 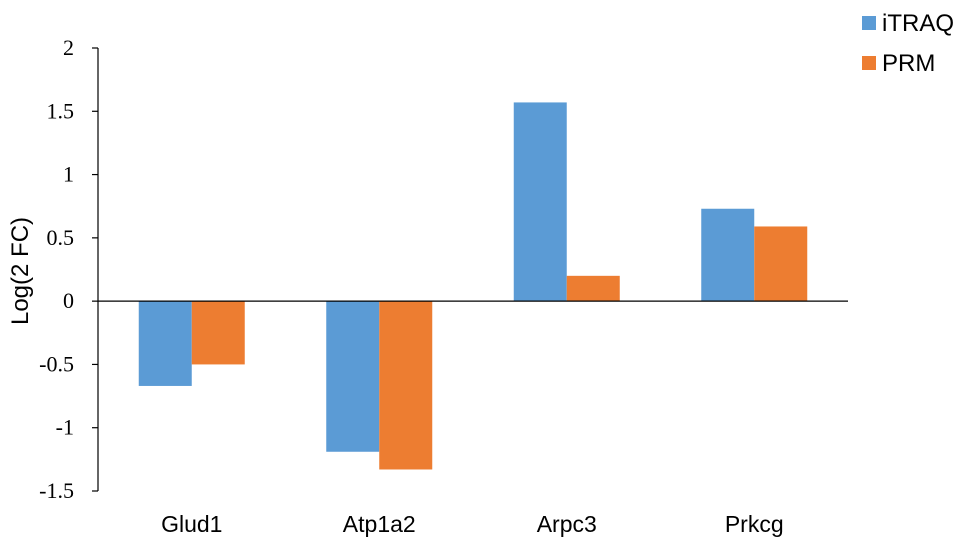 I want to click on y-tick-label: -1, so click(x=65, y=427).